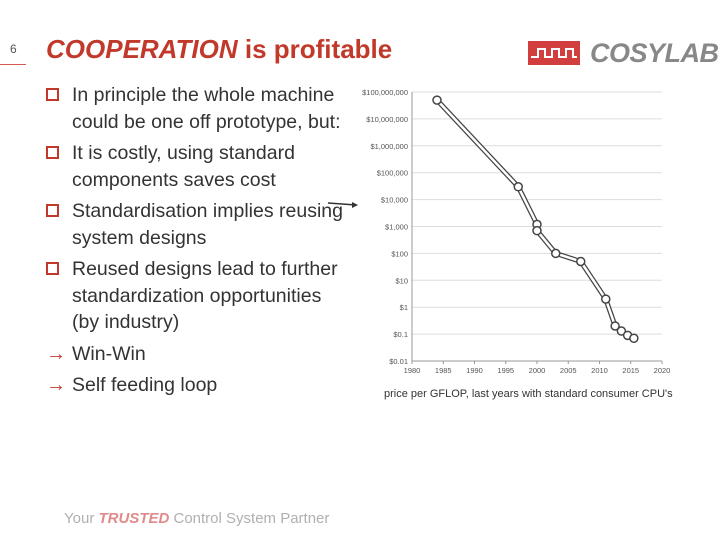 The width and height of the screenshot is (720, 540). Describe the element at coordinates (249, 518) in the screenshot. I see `footer-suffix: Control System Partner` at that location.